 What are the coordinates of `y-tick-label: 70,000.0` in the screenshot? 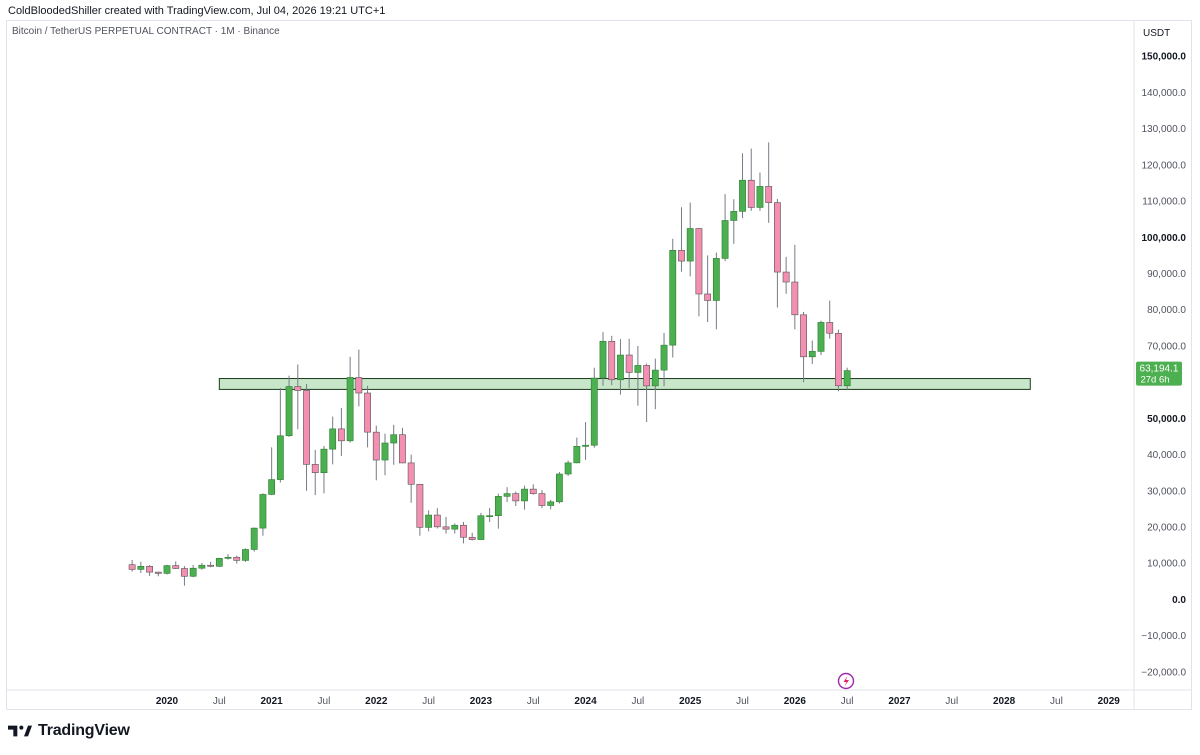 It's located at (1166, 346).